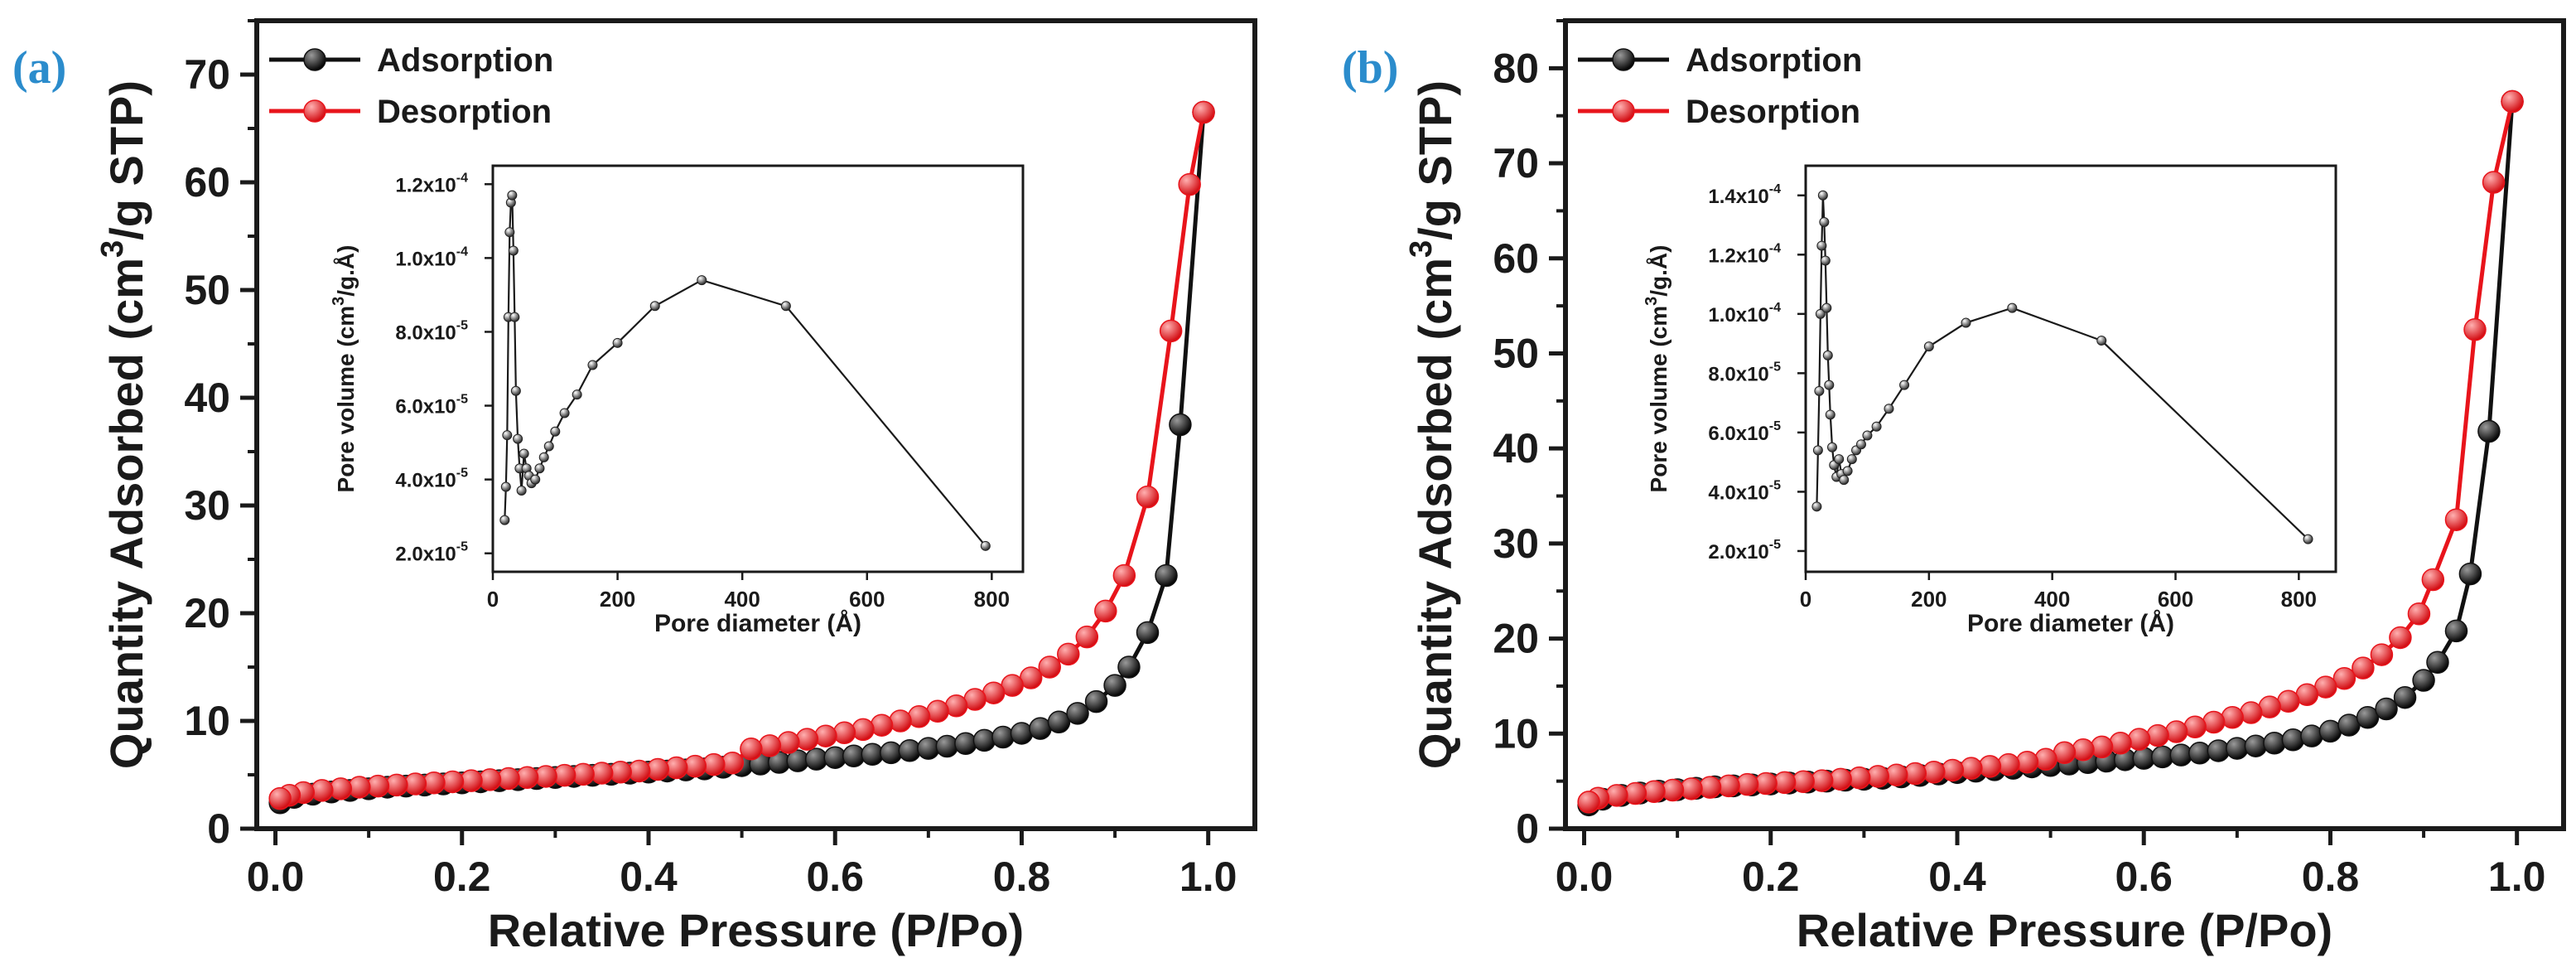 The image size is (2576, 977). I want to click on panel-label: (a), so click(39, 68).